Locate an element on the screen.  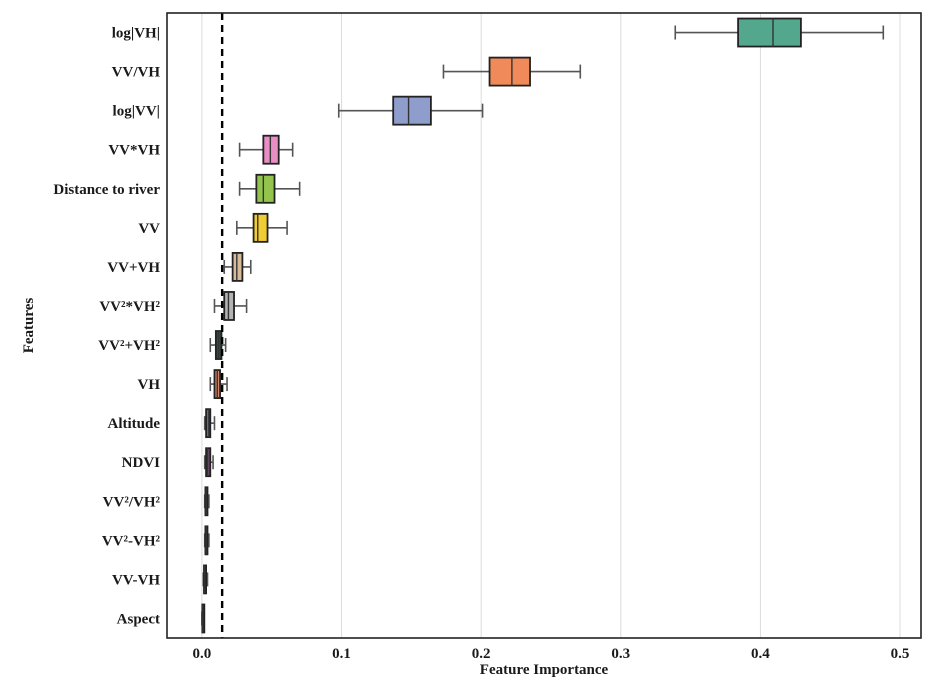
feature-label: VV²*VH² is located at coordinates (129, 307).